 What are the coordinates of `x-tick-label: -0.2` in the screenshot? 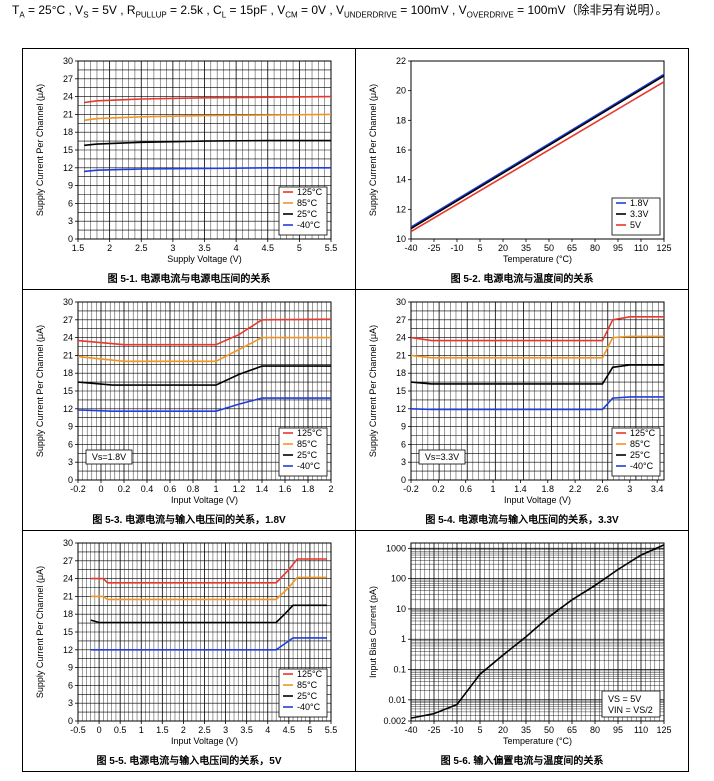 It's located at (411, 489).